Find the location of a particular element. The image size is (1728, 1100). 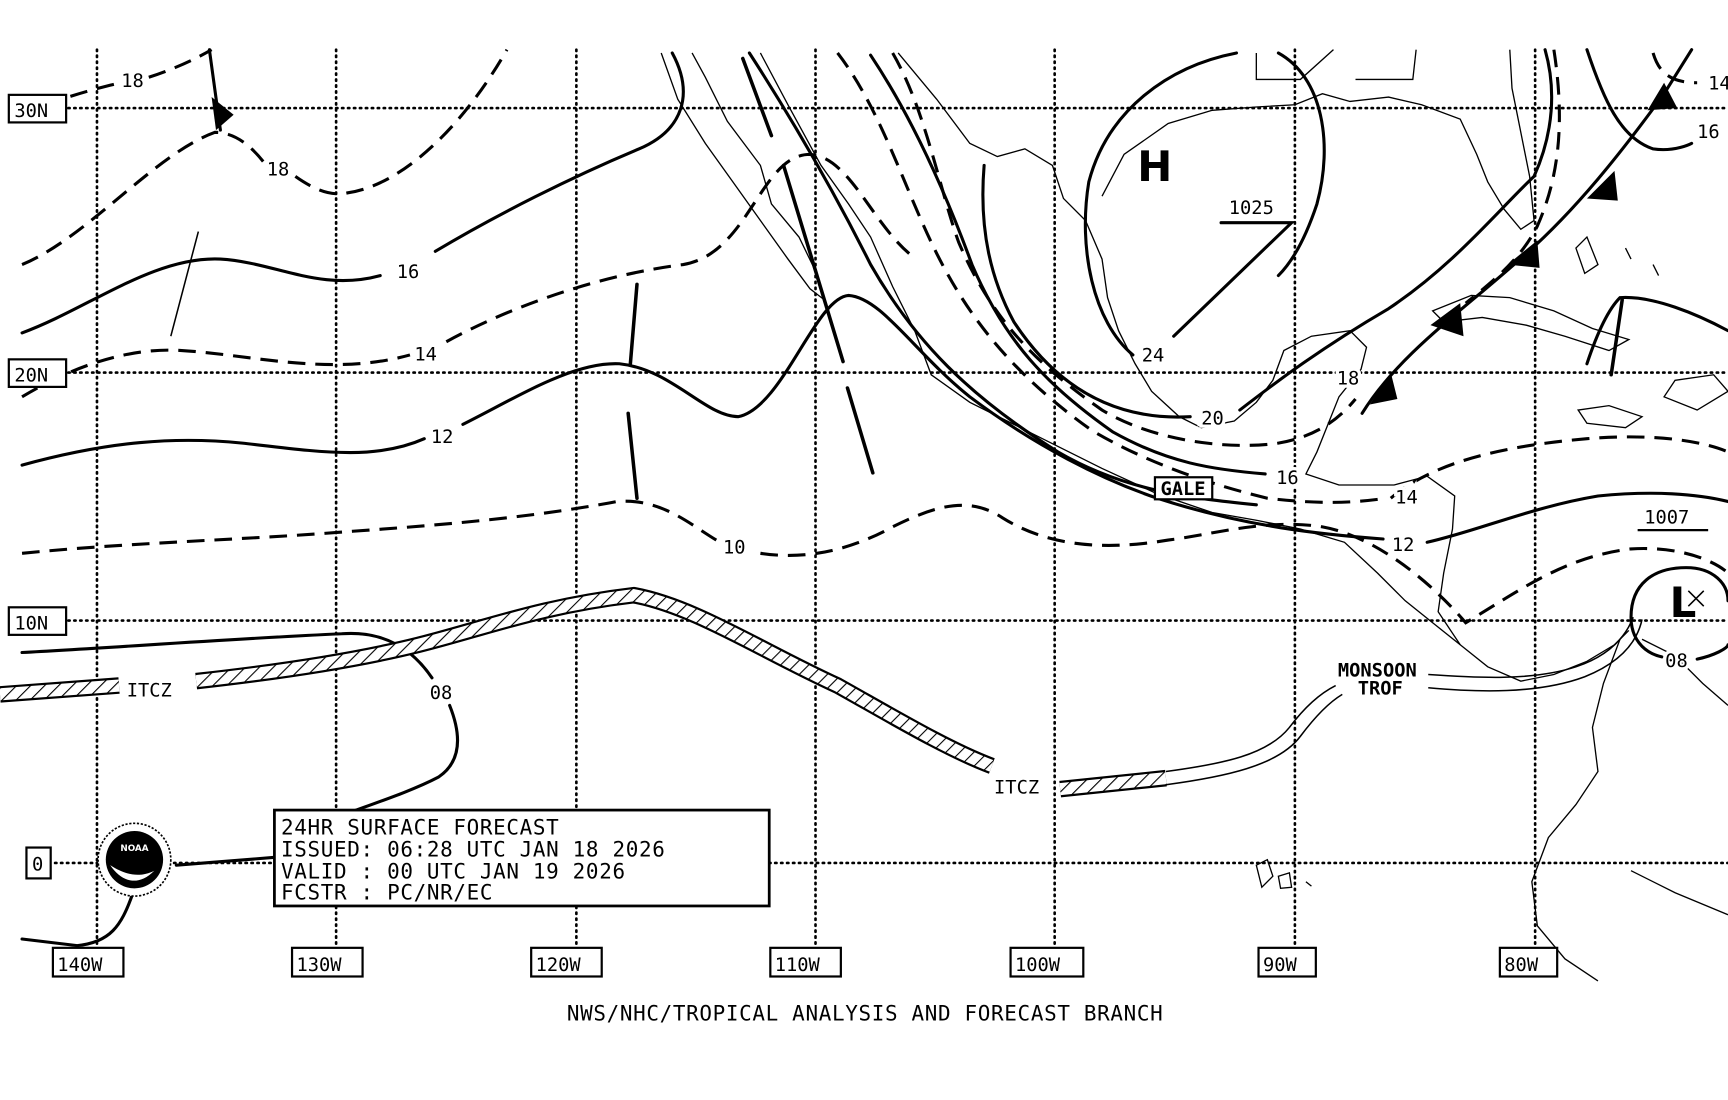

high-symbol: H is located at coordinates (1154, 166).